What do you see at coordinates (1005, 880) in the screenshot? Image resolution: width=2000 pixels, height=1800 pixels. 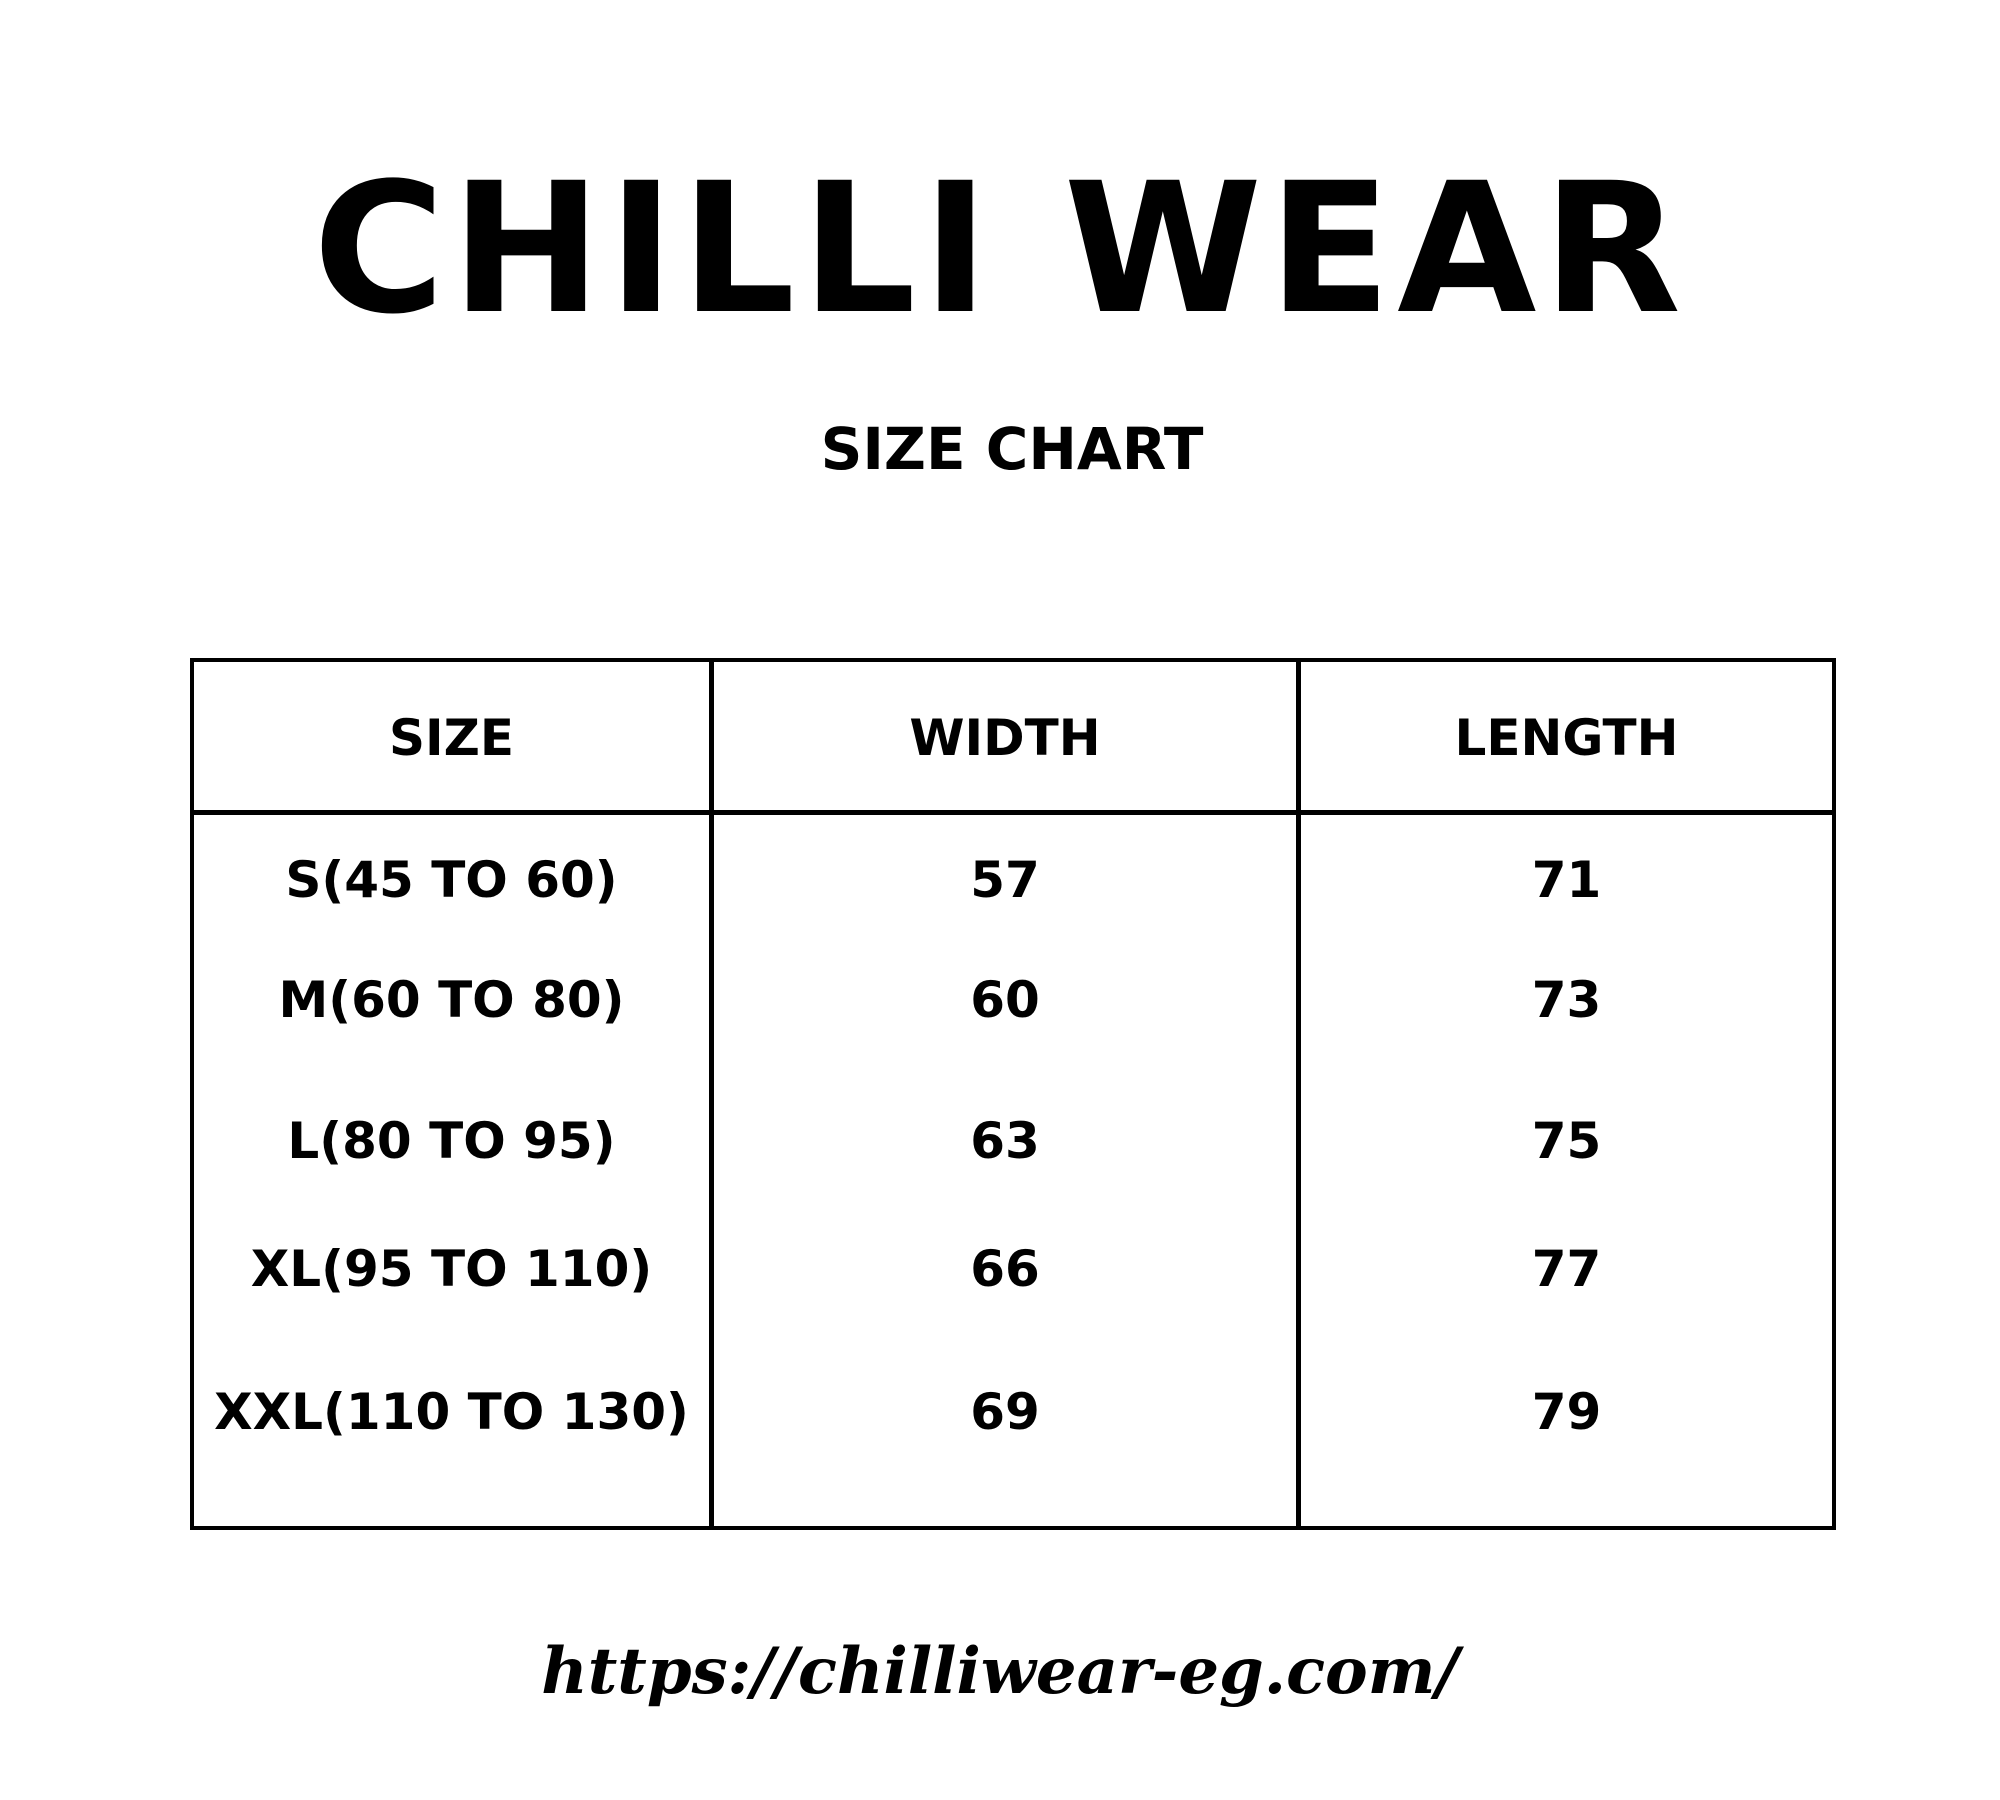 I see `cell-width: 57` at bounding box center [1005, 880].